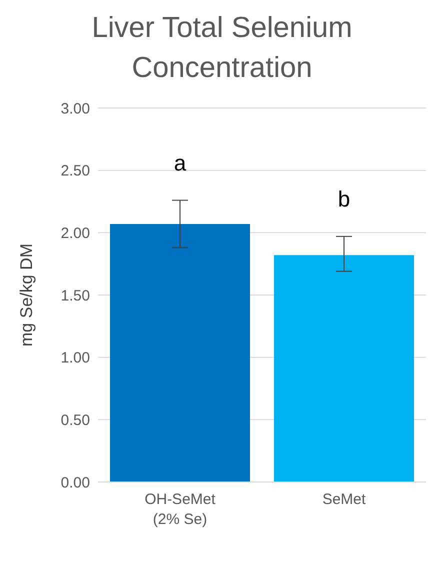 The image size is (444, 565). I want to click on y-tick-label: 3.00, so click(75, 109).